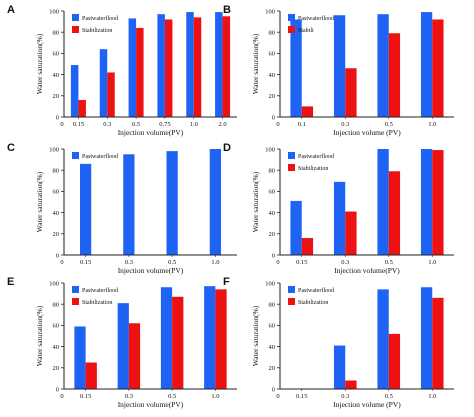  I want to click on panel-letter: D, so click(227, 148).